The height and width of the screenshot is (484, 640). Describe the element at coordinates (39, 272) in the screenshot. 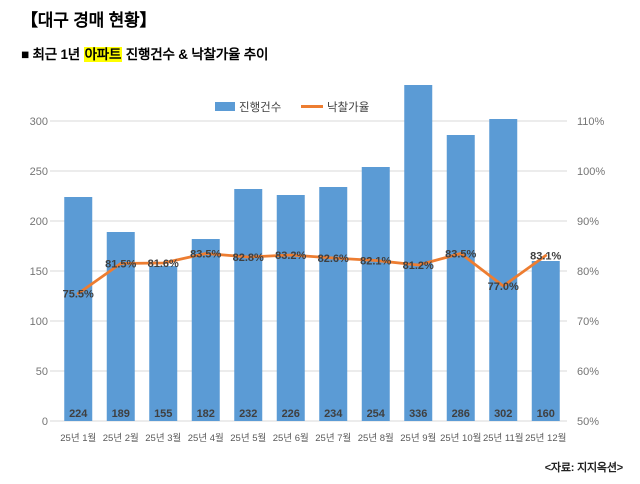

I see `y-axis-left-tick-label: 150` at that location.